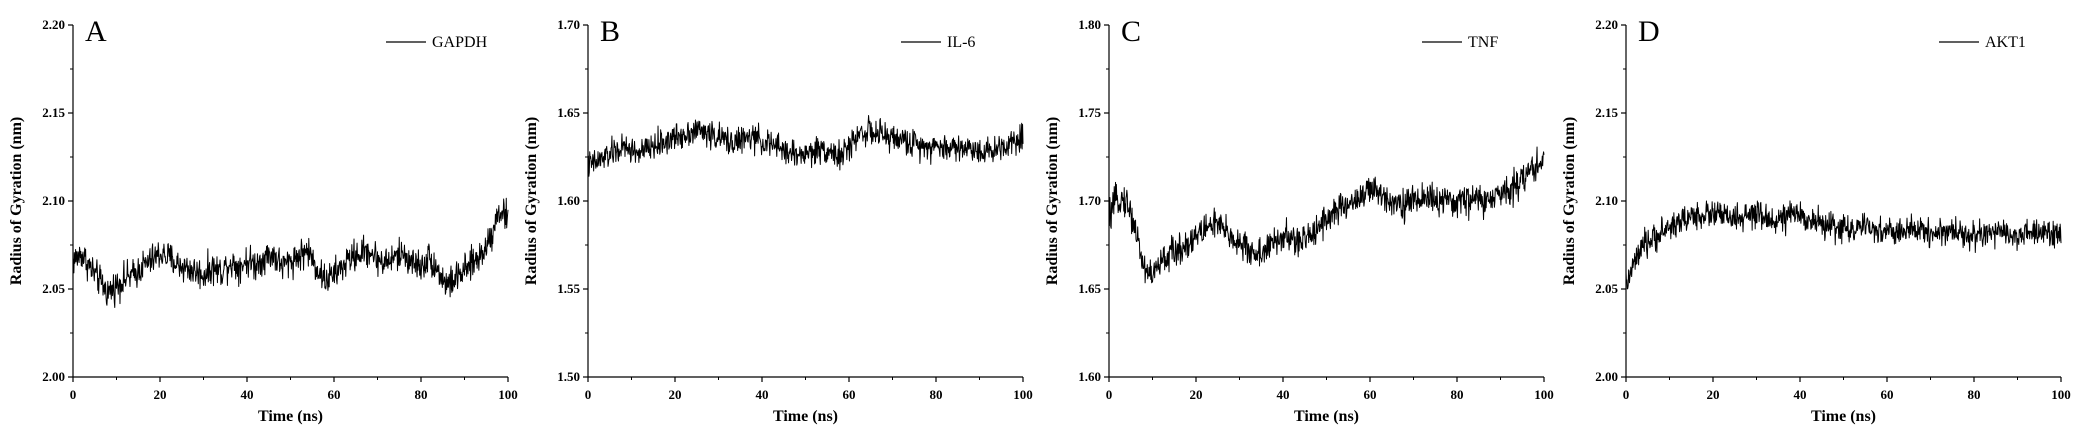 Image resolution: width=2083 pixels, height=436 pixels. What do you see at coordinates (1196, 394) in the screenshot?
I see `panel-3-x-tick-label: 20` at bounding box center [1196, 394].